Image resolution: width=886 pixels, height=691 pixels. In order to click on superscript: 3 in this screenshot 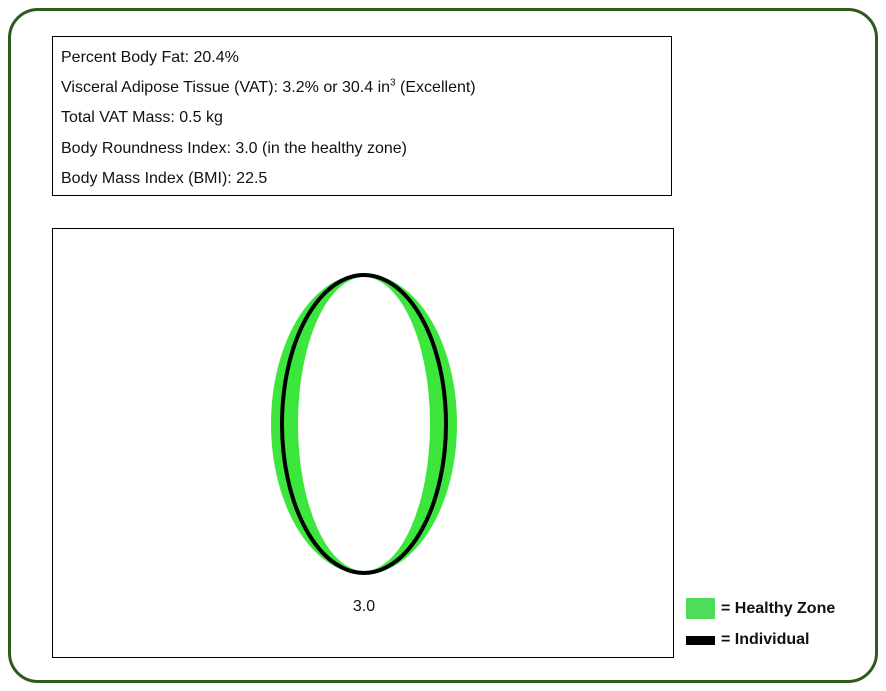, I will do `click(393, 83)`.